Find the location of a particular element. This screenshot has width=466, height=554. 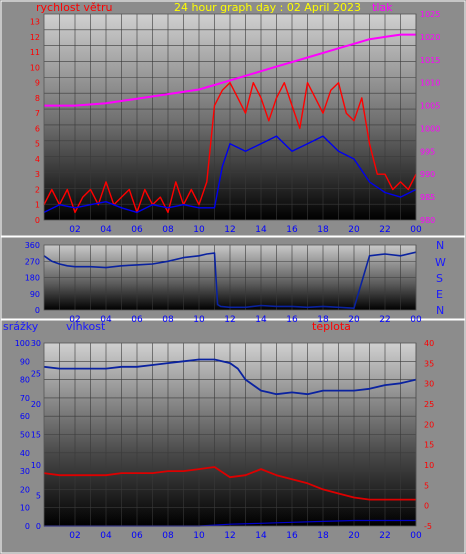

compass-label-w: W is located at coordinates (440, 262).